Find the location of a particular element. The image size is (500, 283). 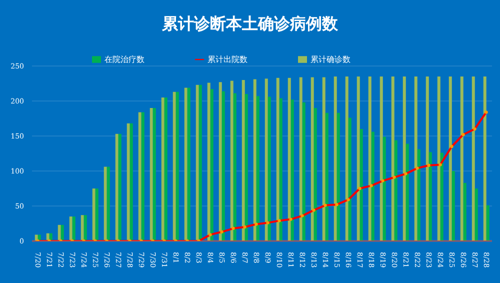

legend-label: 累计出院数 is located at coordinates (228, 59).